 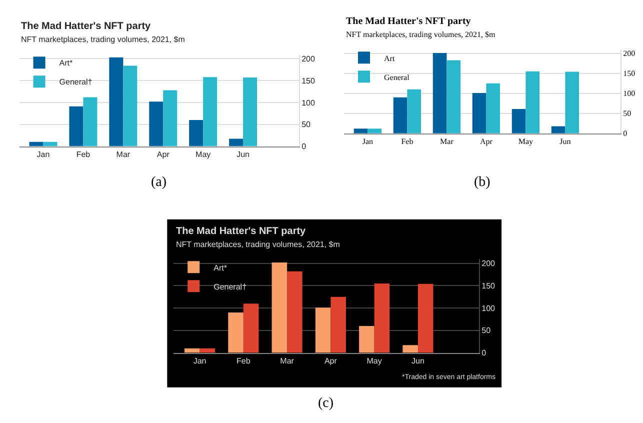 What do you see at coordinates (482, 182) in the screenshot?
I see `text: (b)` at bounding box center [482, 182].